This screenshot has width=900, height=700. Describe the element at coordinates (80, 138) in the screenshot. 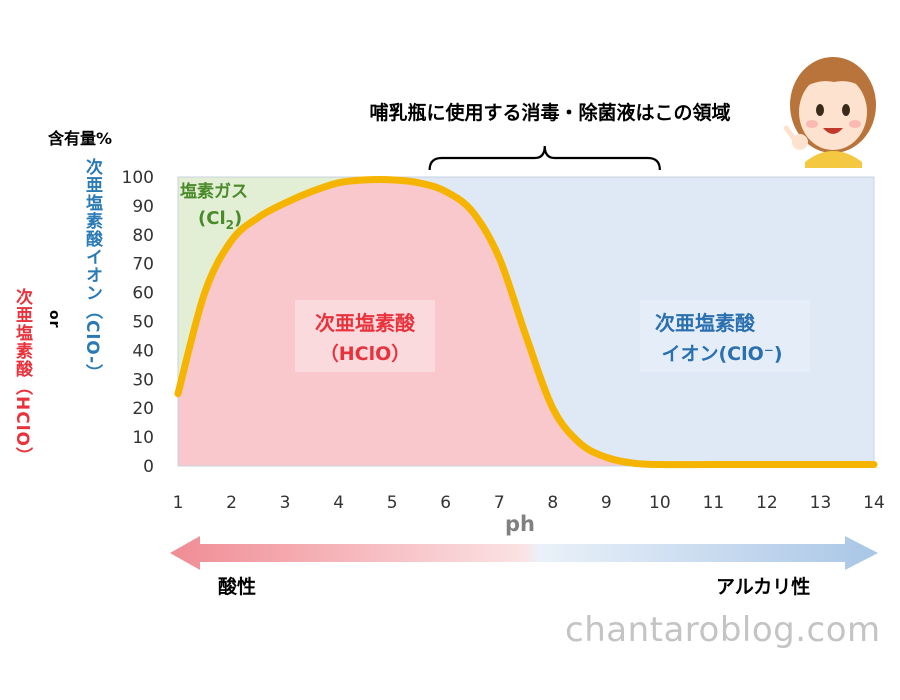

I see `y-axis-title: 含有量%` at that location.